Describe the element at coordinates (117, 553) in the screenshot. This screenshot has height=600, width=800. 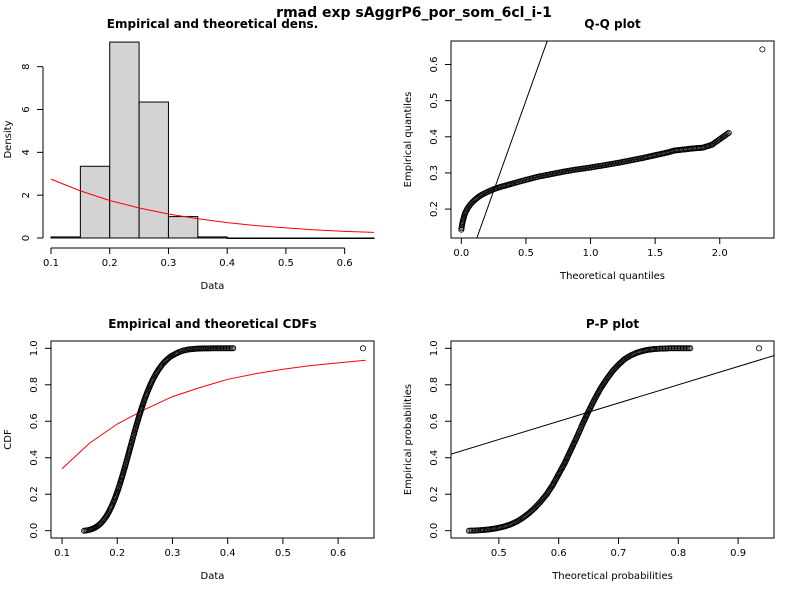
I see `x-tick-label: 0.2` at that location.